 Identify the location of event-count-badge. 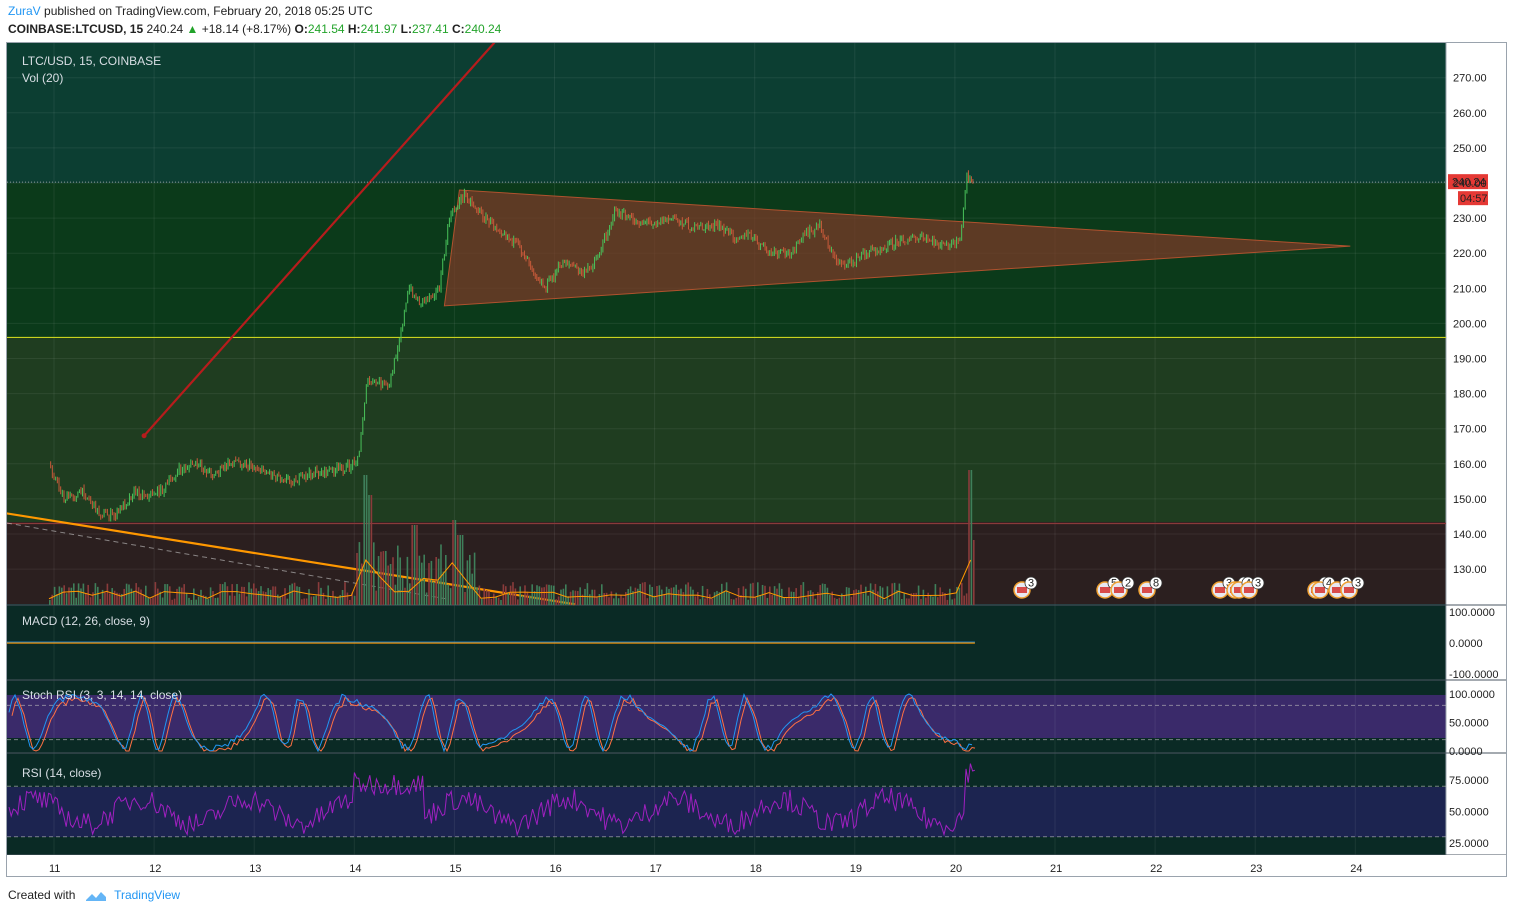
(1358, 583).